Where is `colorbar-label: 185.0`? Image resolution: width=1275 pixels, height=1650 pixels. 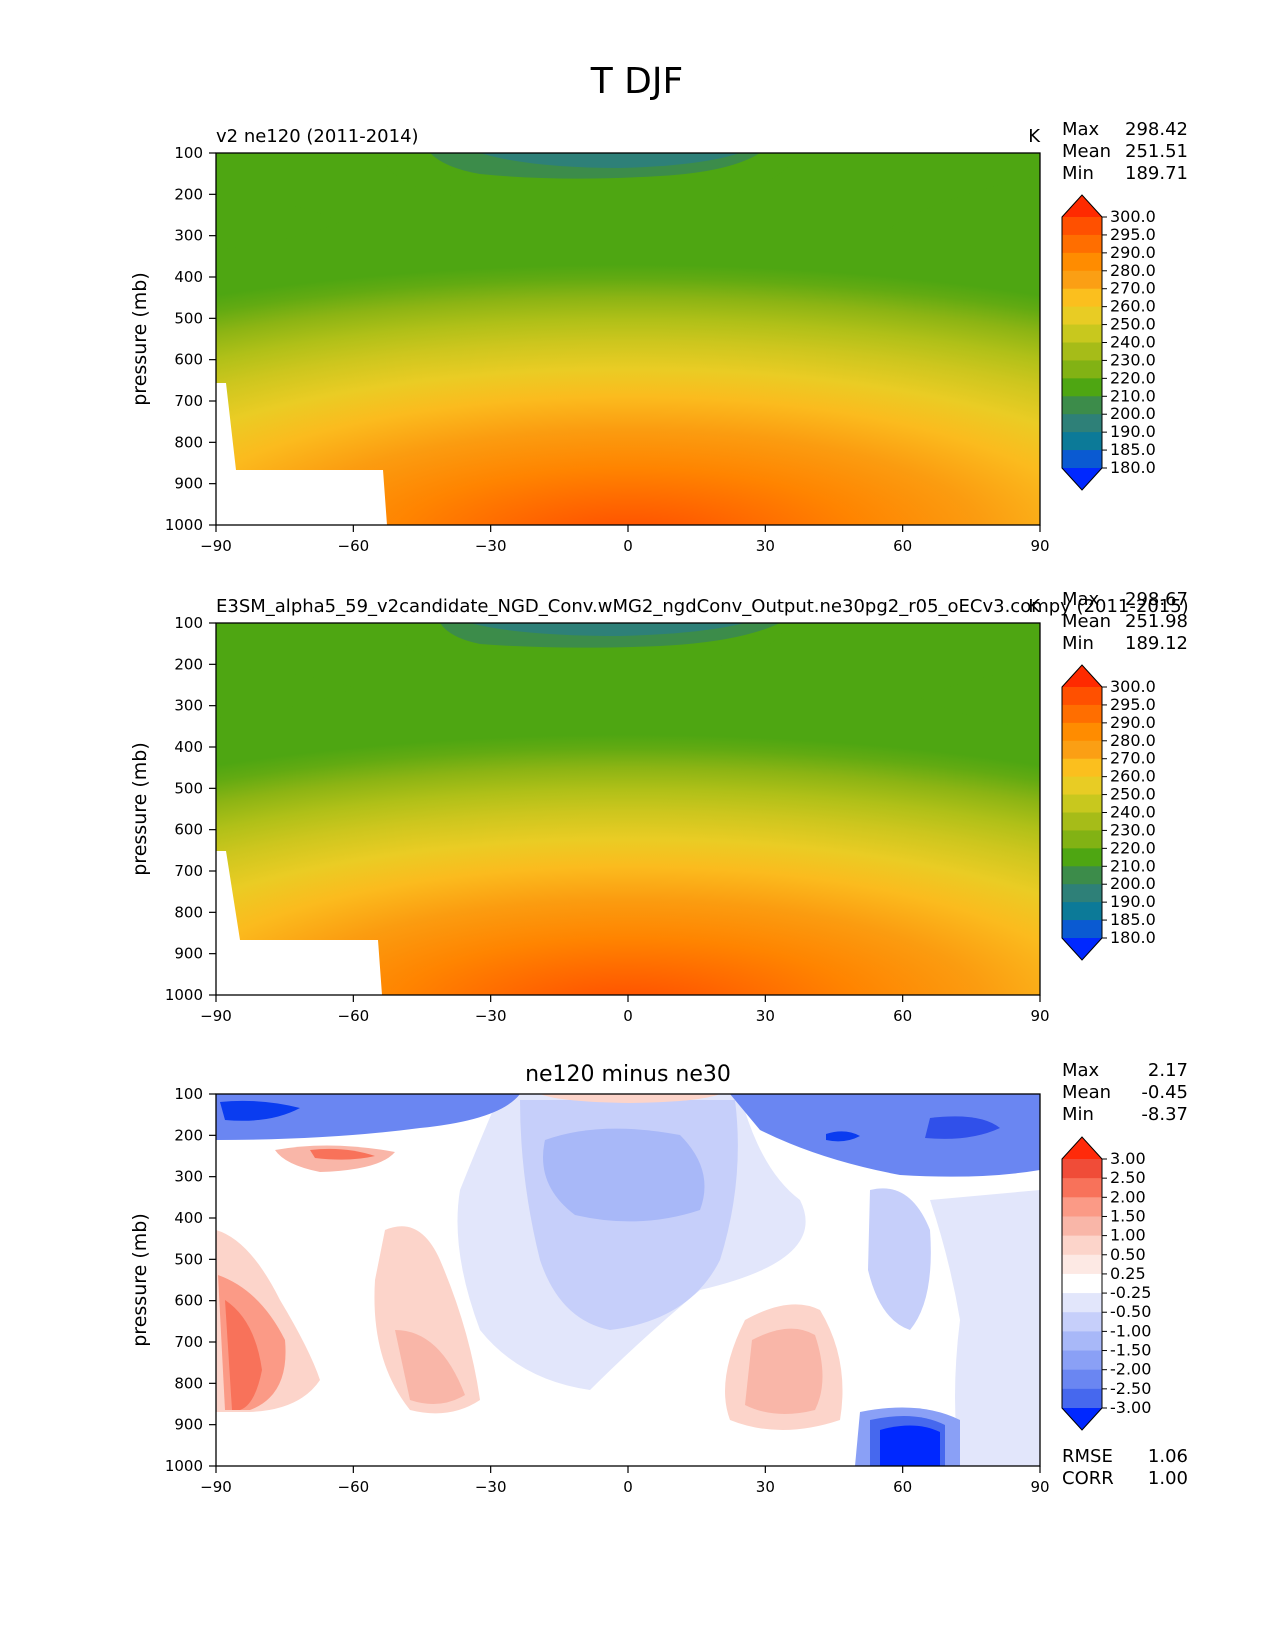 colorbar-label: 185.0 is located at coordinates (1133, 919).